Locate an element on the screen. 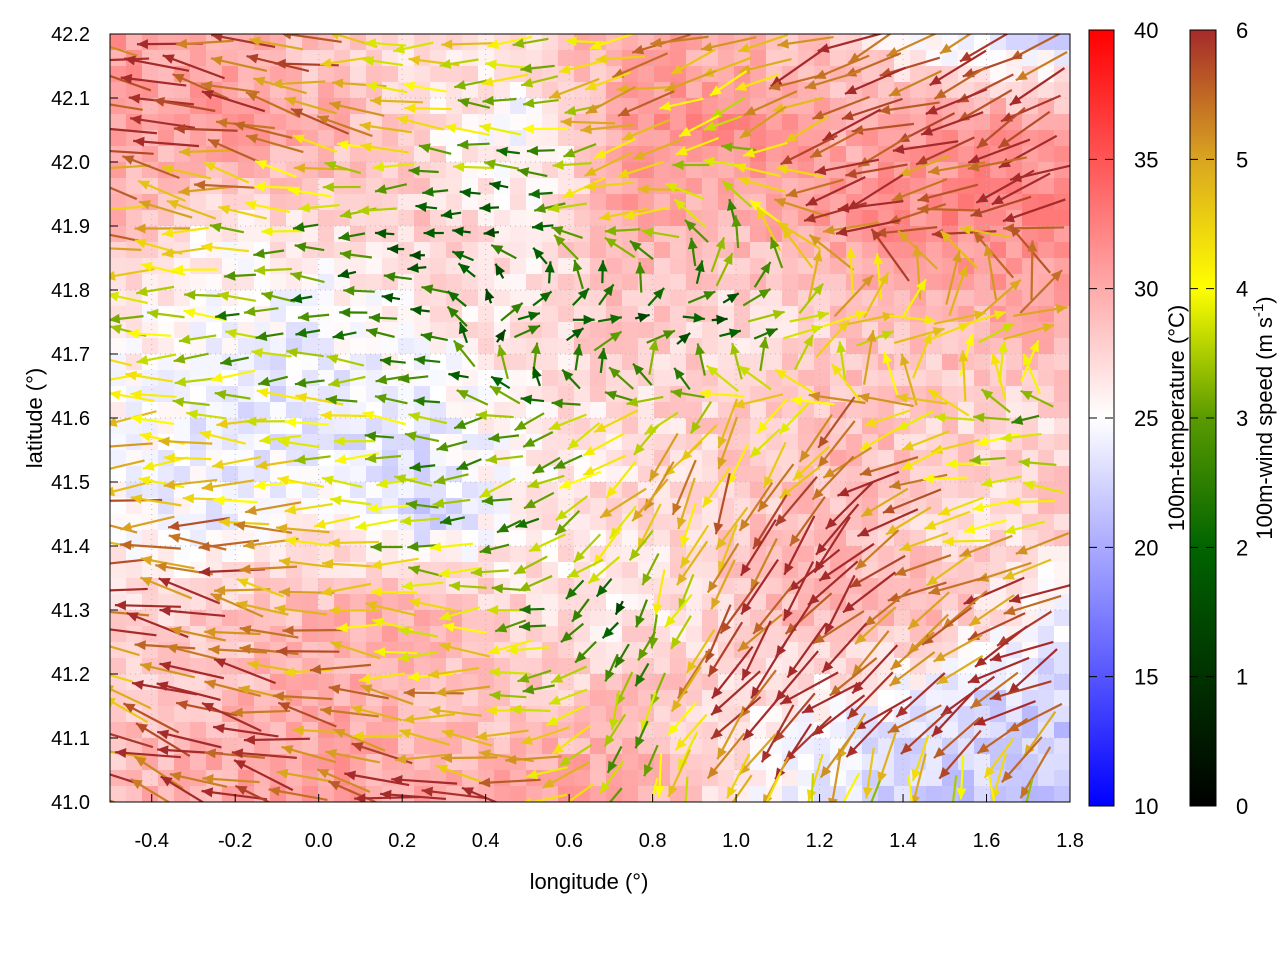 This screenshot has height=965, width=1280. y-tick-label: 41.2 is located at coordinates (70, 675).